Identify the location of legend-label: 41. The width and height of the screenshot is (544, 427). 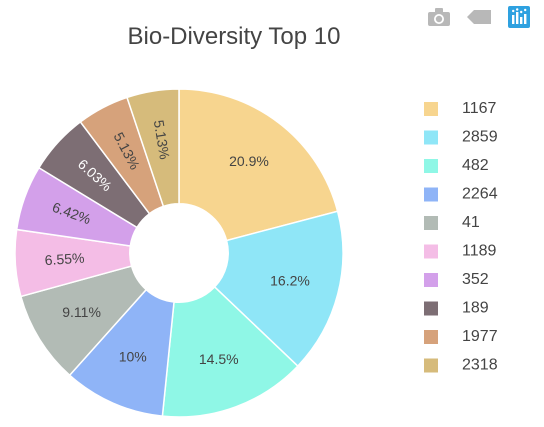
(471, 222).